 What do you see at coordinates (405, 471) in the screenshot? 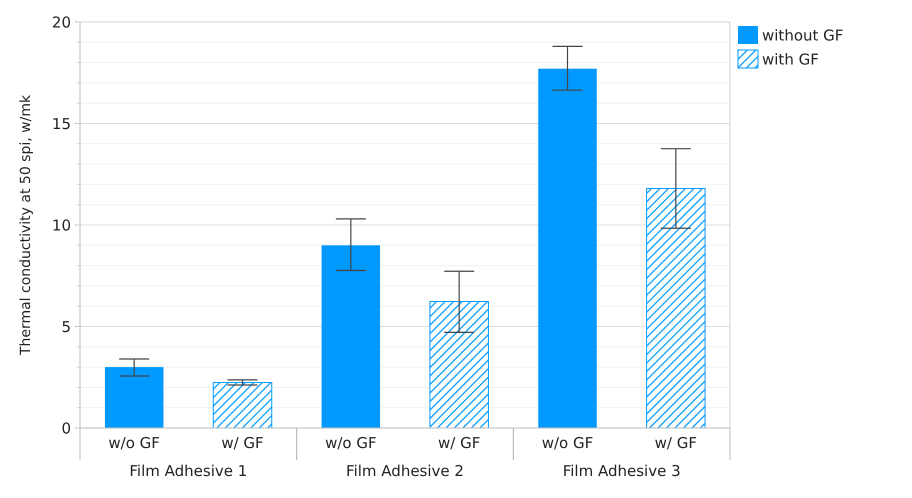
I see `text: Film Adhesive 2` at bounding box center [405, 471].